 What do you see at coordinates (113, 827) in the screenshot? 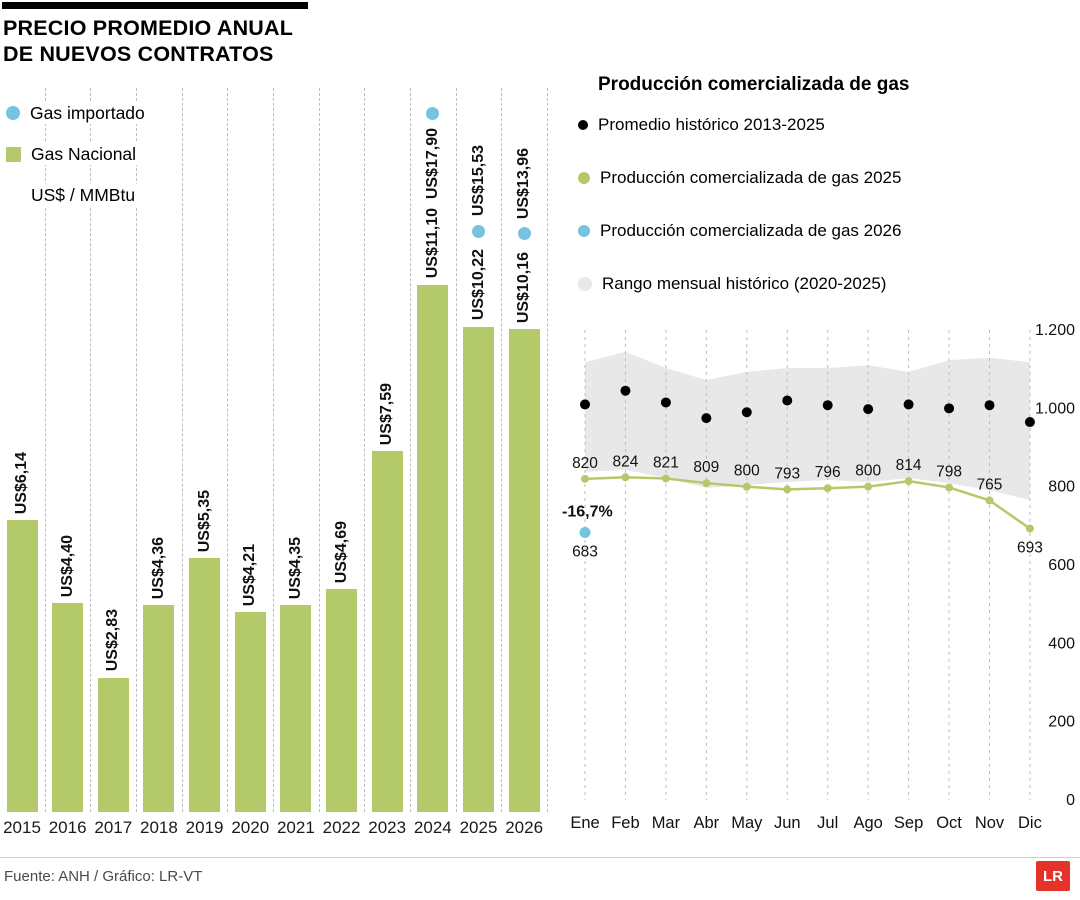
I see `x-axis-label-2017: 2017` at bounding box center [113, 827].